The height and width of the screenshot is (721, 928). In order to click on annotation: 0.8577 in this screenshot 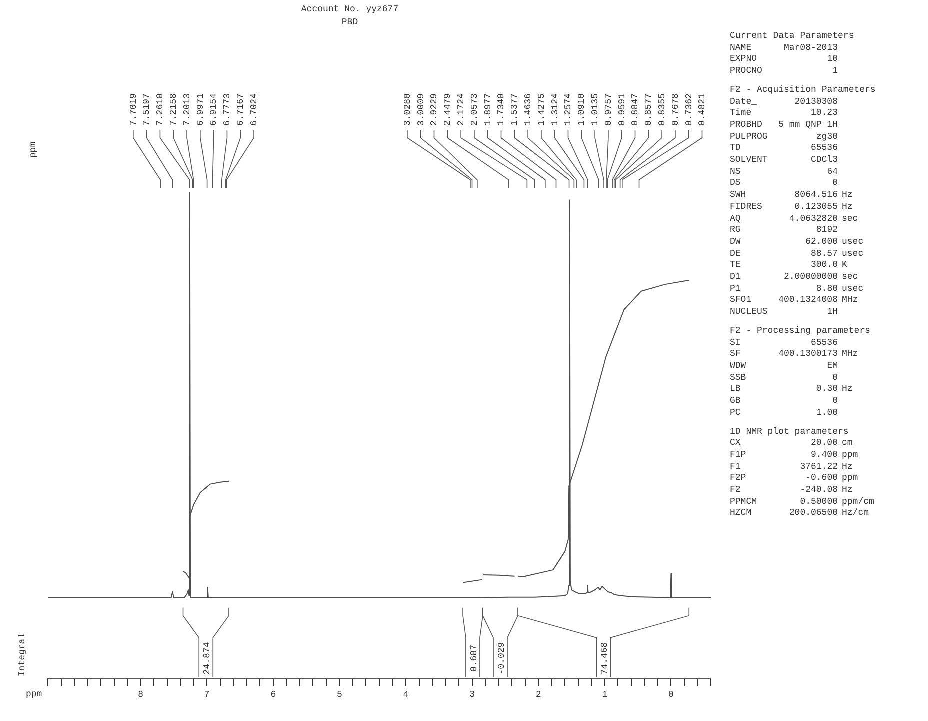, I will do `click(649, 110)`.